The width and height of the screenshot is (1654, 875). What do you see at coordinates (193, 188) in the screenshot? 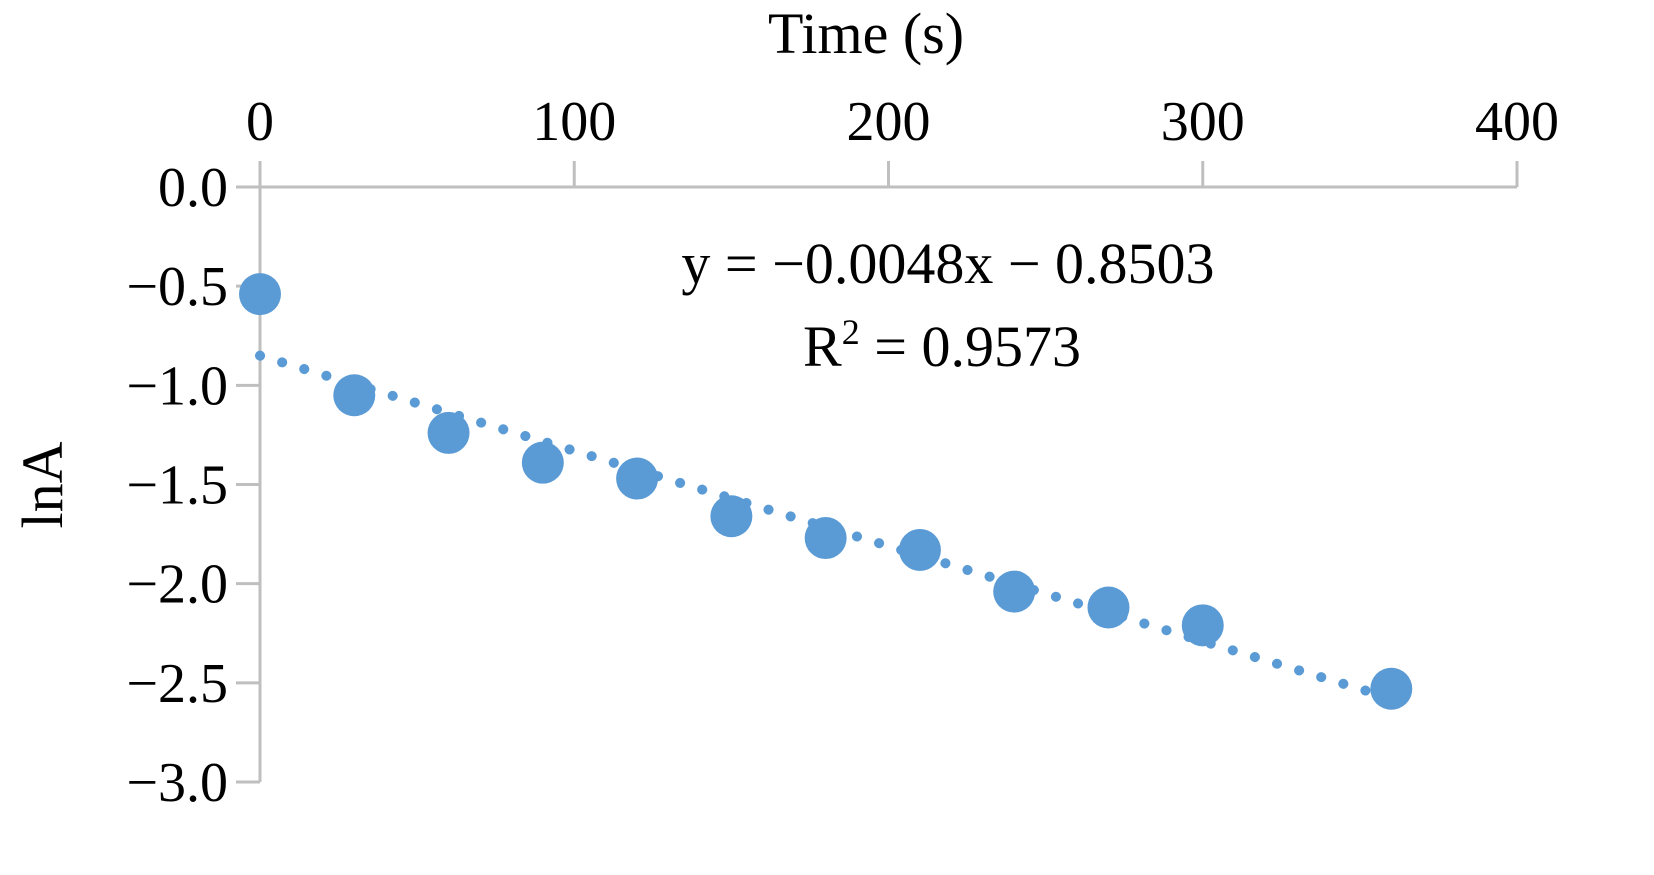
I see `y-tick-label: 0.0` at bounding box center [193, 188].